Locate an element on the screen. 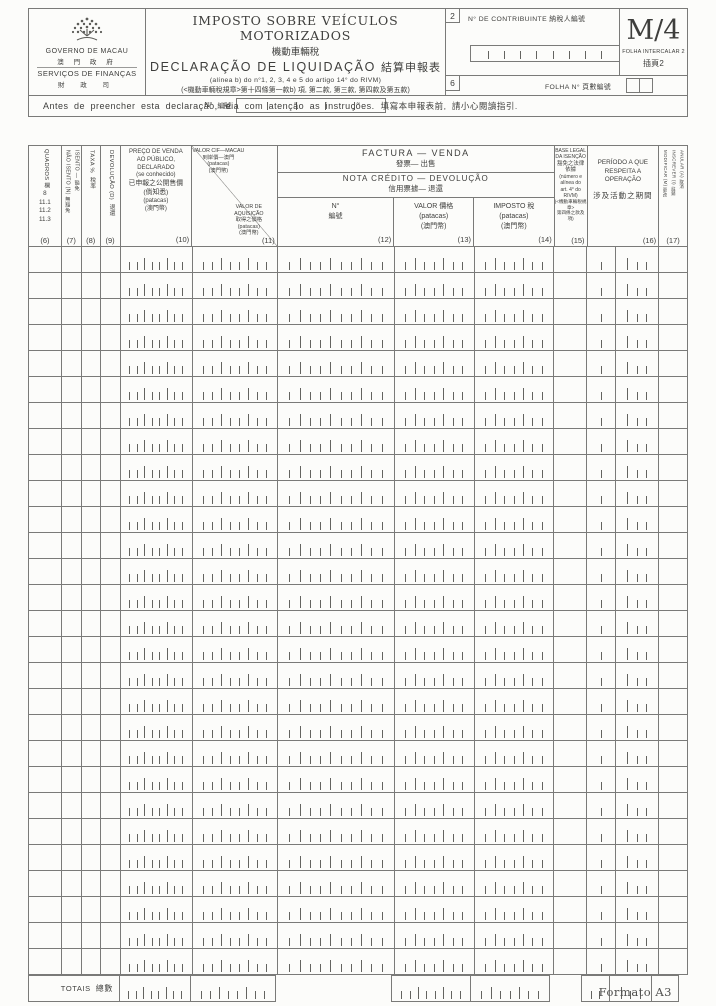 The image size is (716, 1006). department-name-pt: SERVIÇOS DE FINANÇAS is located at coordinates (87, 72).